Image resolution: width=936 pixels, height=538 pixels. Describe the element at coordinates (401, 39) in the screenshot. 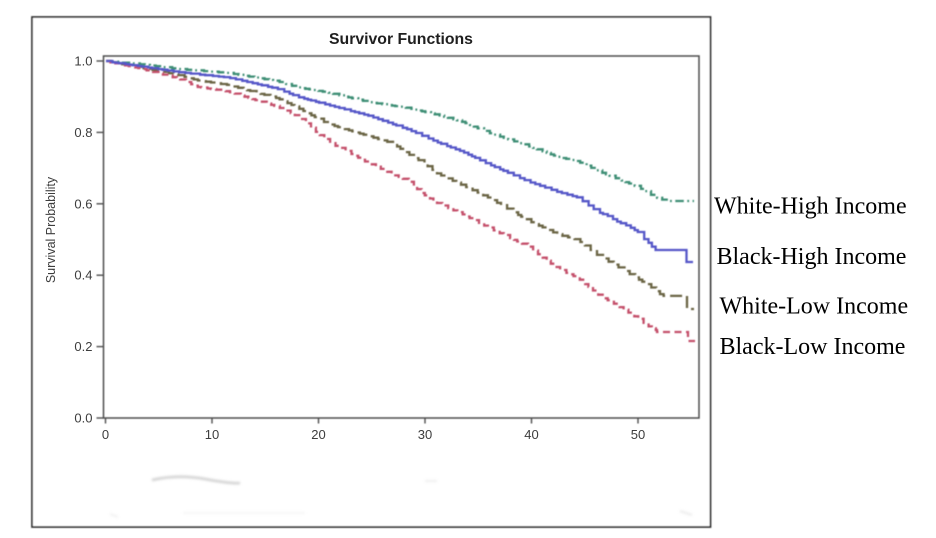

I see `svg-text: Survivor Functions` at that location.